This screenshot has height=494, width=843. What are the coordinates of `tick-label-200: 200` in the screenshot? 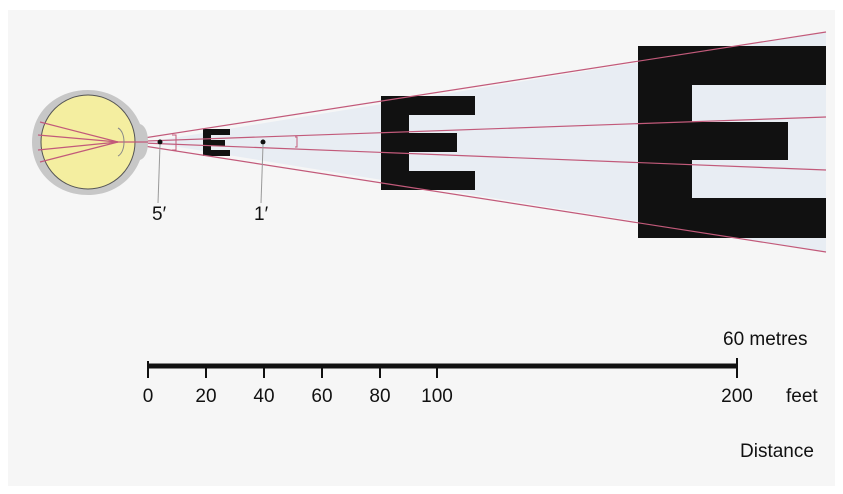 It's located at (737, 396).